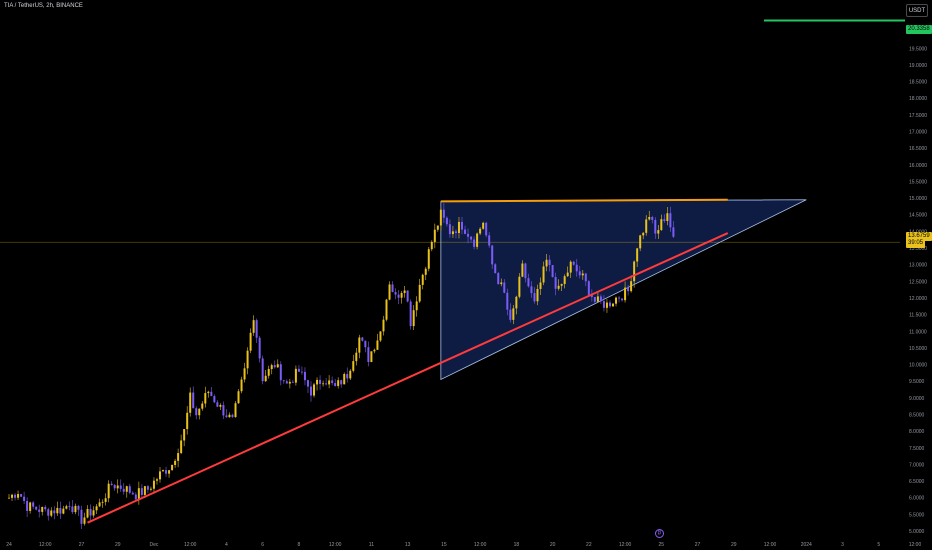 The width and height of the screenshot is (932, 550). I want to click on x-tick-label: 18, so click(517, 545).